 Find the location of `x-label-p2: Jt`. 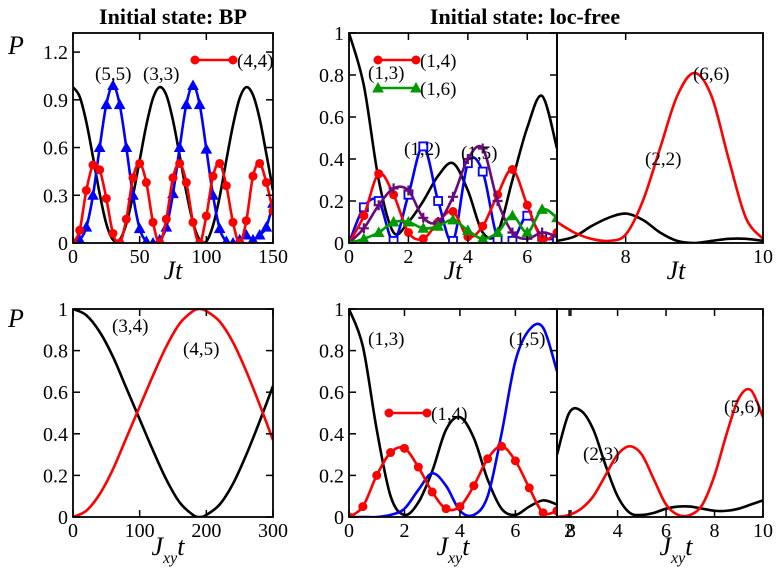

x-label-p2: Jt is located at coordinates (677, 270).